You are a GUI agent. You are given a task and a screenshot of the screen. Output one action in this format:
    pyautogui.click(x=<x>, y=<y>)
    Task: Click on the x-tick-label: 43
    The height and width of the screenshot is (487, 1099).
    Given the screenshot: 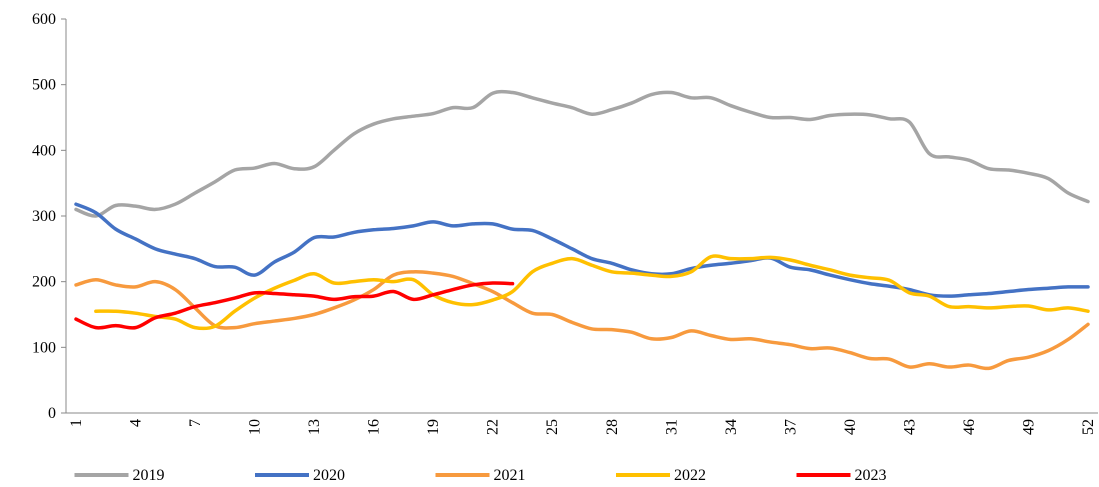 What is the action you would take?
    pyautogui.click(x=909, y=427)
    